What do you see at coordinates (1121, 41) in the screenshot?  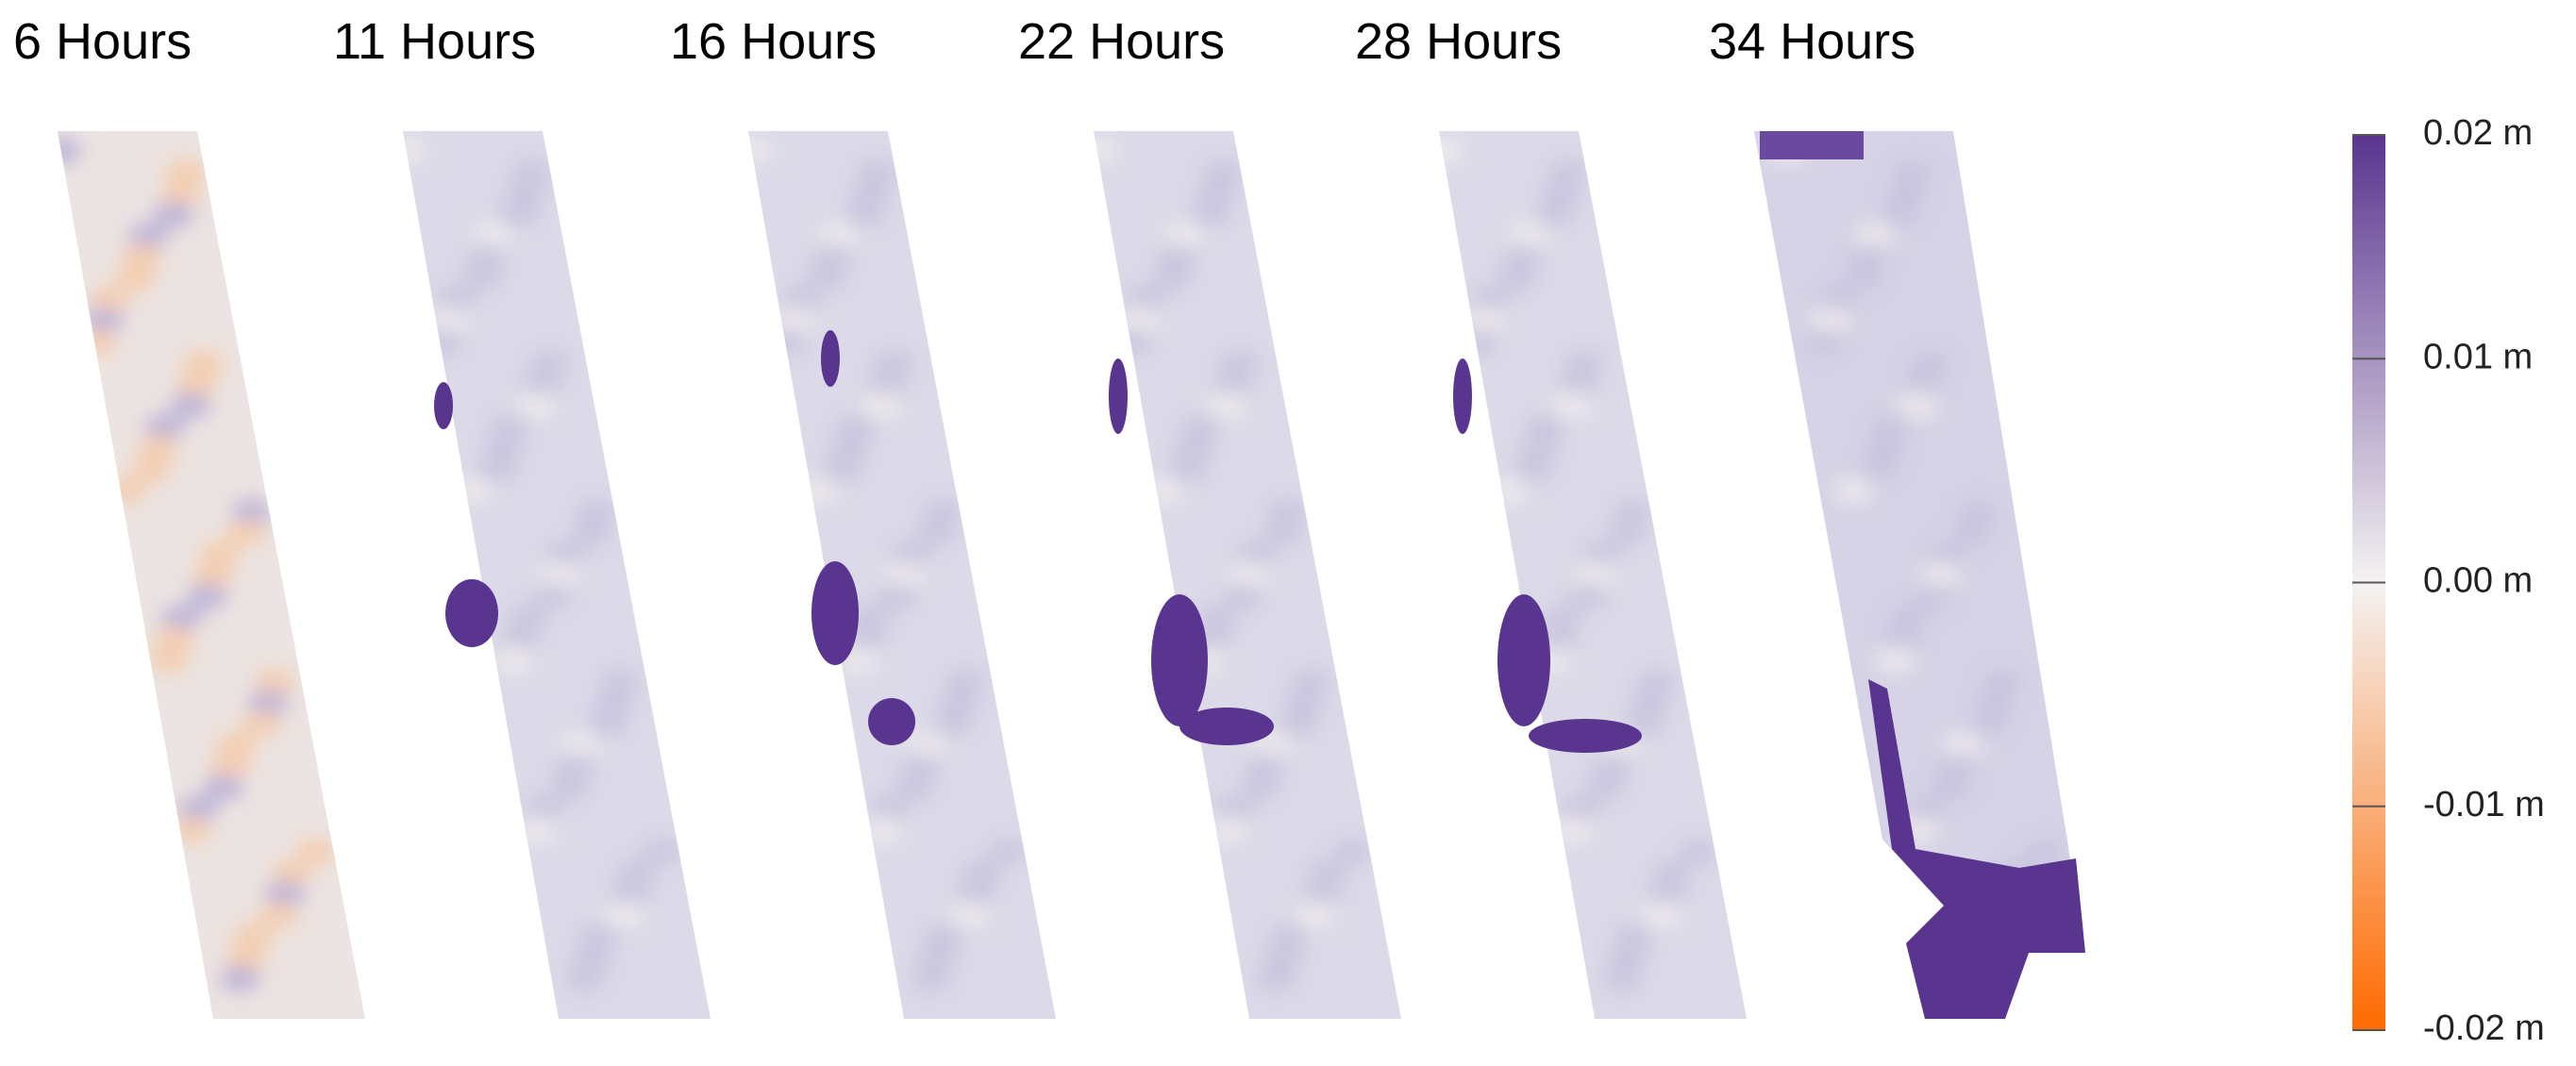 I see `panel-title: 22 Hours` at bounding box center [1121, 41].